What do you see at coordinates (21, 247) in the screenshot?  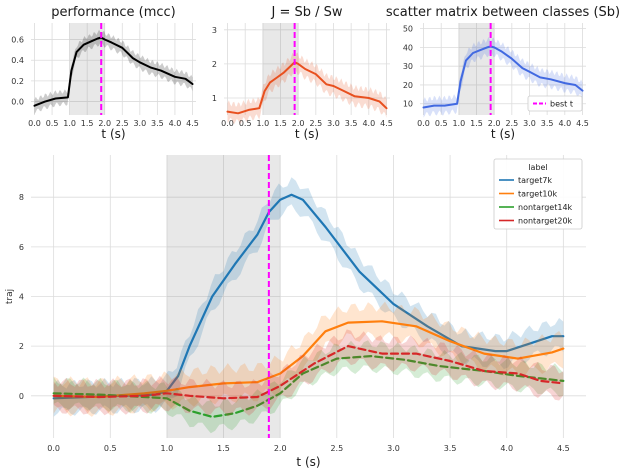 I see `y-tick-label: 6` at bounding box center [21, 247].